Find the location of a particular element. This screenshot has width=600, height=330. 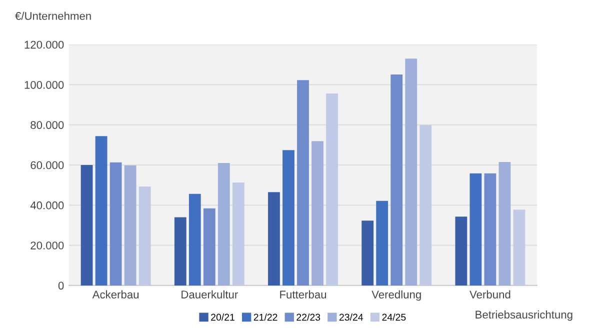

x-tick-label: Dauerkultur is located at coordinates (210, 294).